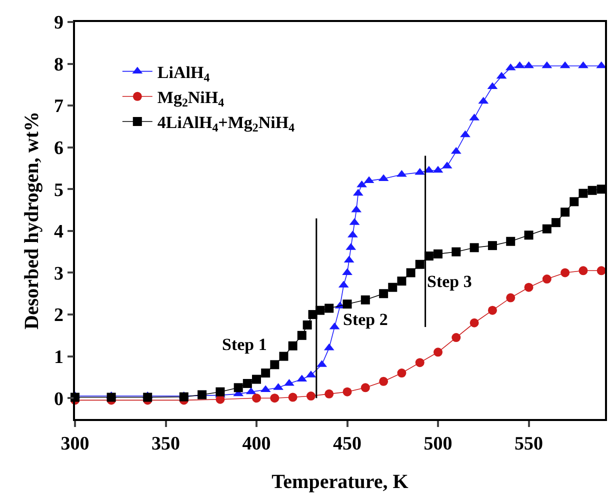 This screenshot has width=609, height=493. Describe the element at coordinates (75, 444) in the screenshot. I see `x-tick-label: 300` at that location.